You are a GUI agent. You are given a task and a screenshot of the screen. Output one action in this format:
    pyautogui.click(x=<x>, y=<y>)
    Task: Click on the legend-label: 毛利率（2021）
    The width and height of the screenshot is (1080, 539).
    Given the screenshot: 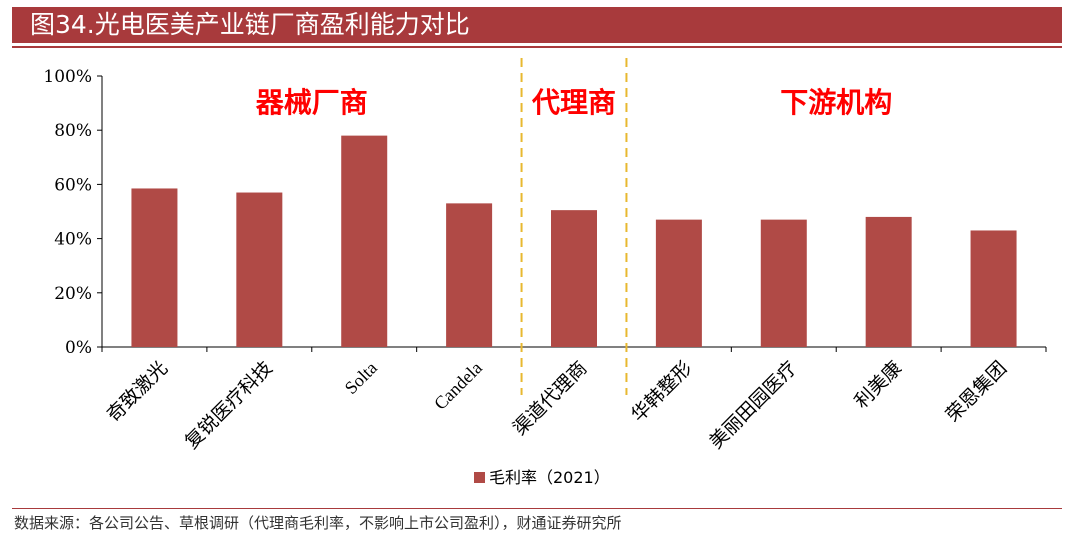 What is the action you would take?
    pyautogui.click(x=549, y=477)
    